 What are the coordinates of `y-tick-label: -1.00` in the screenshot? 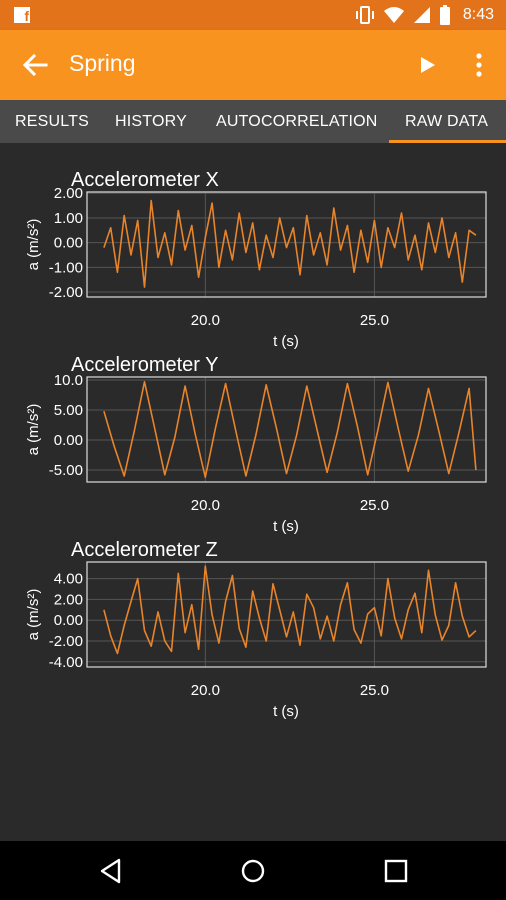 It's located at (66, 267).